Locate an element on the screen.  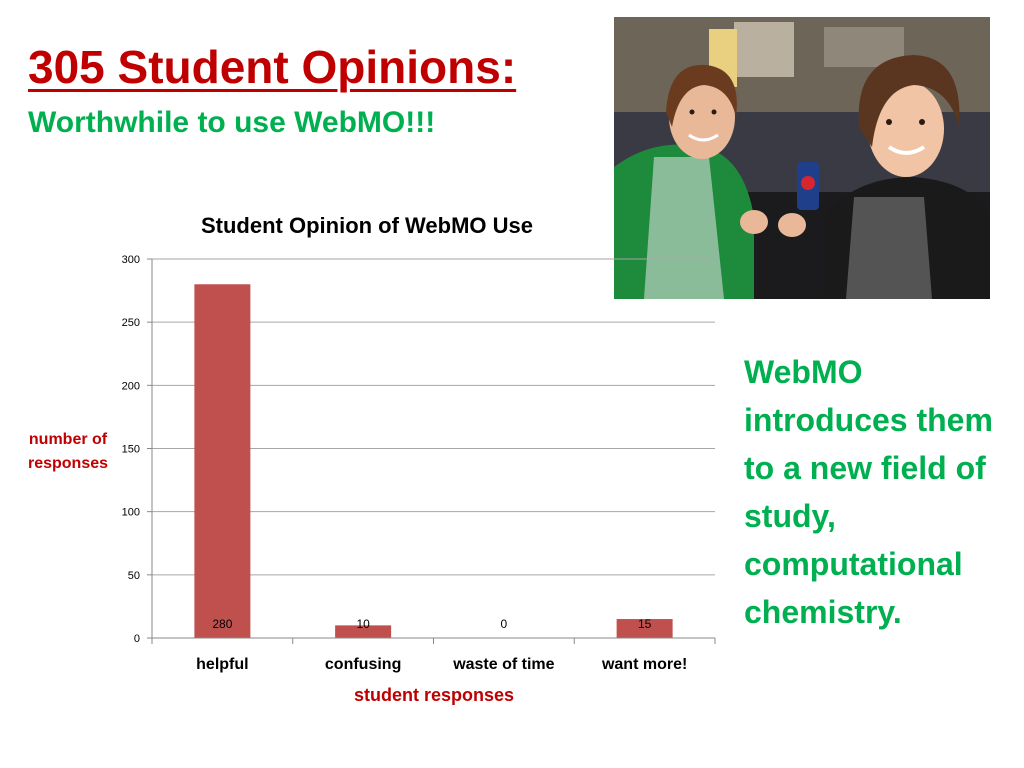
y-tick-labels: 0 50 100 150 200 250 300 is located at coordinates (131, 449).